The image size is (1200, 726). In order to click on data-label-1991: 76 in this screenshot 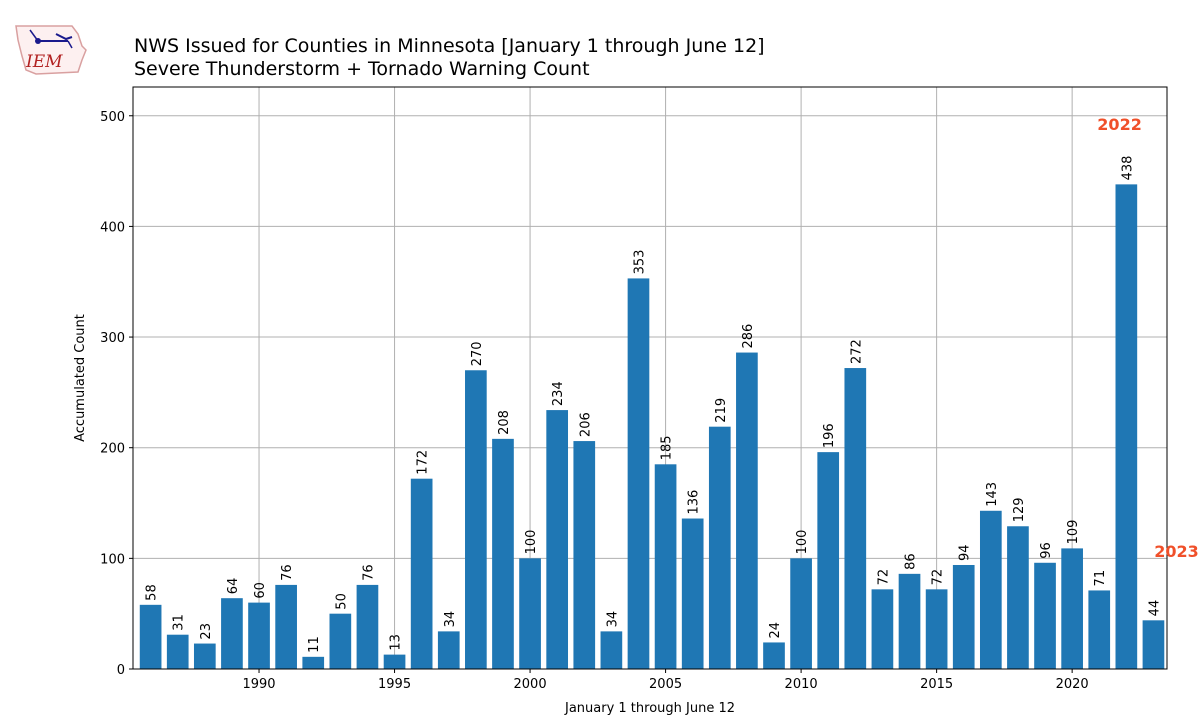, I will do `click(287, 572)`.